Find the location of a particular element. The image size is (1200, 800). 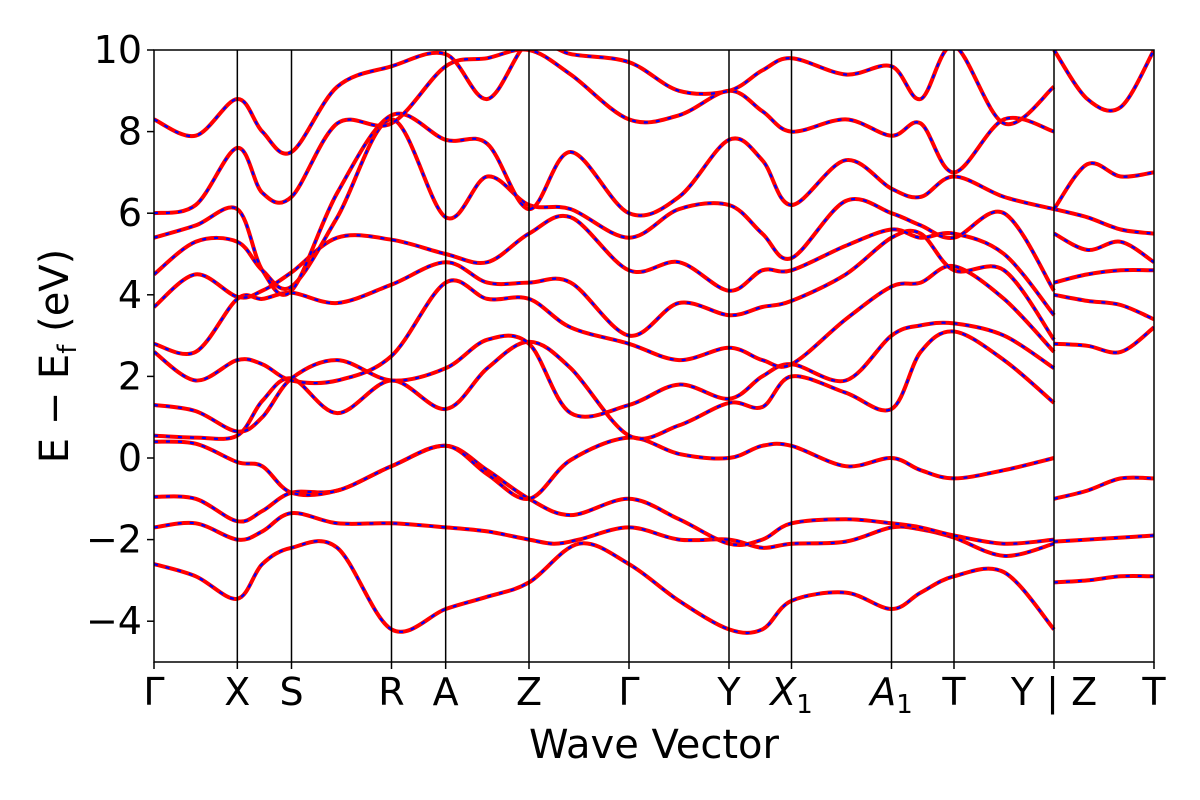

x-tick-label-9: A1 is located at coordinates (890, 695).